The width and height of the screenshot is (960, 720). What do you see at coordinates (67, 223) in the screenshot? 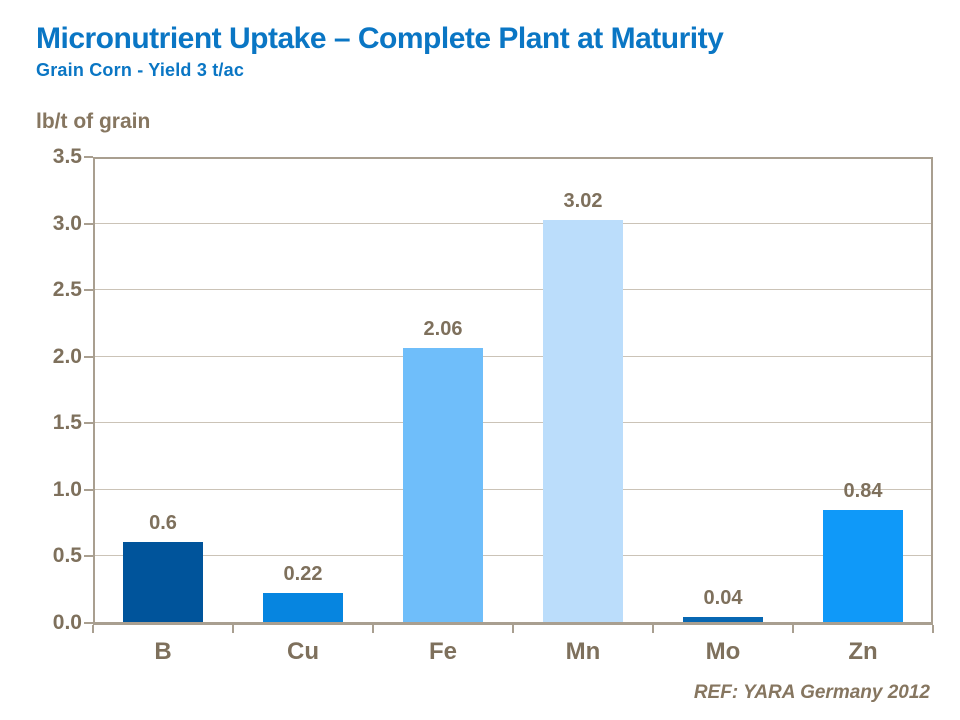
I see `y-tick-label: 3.0` at bounding box center [67, 223].